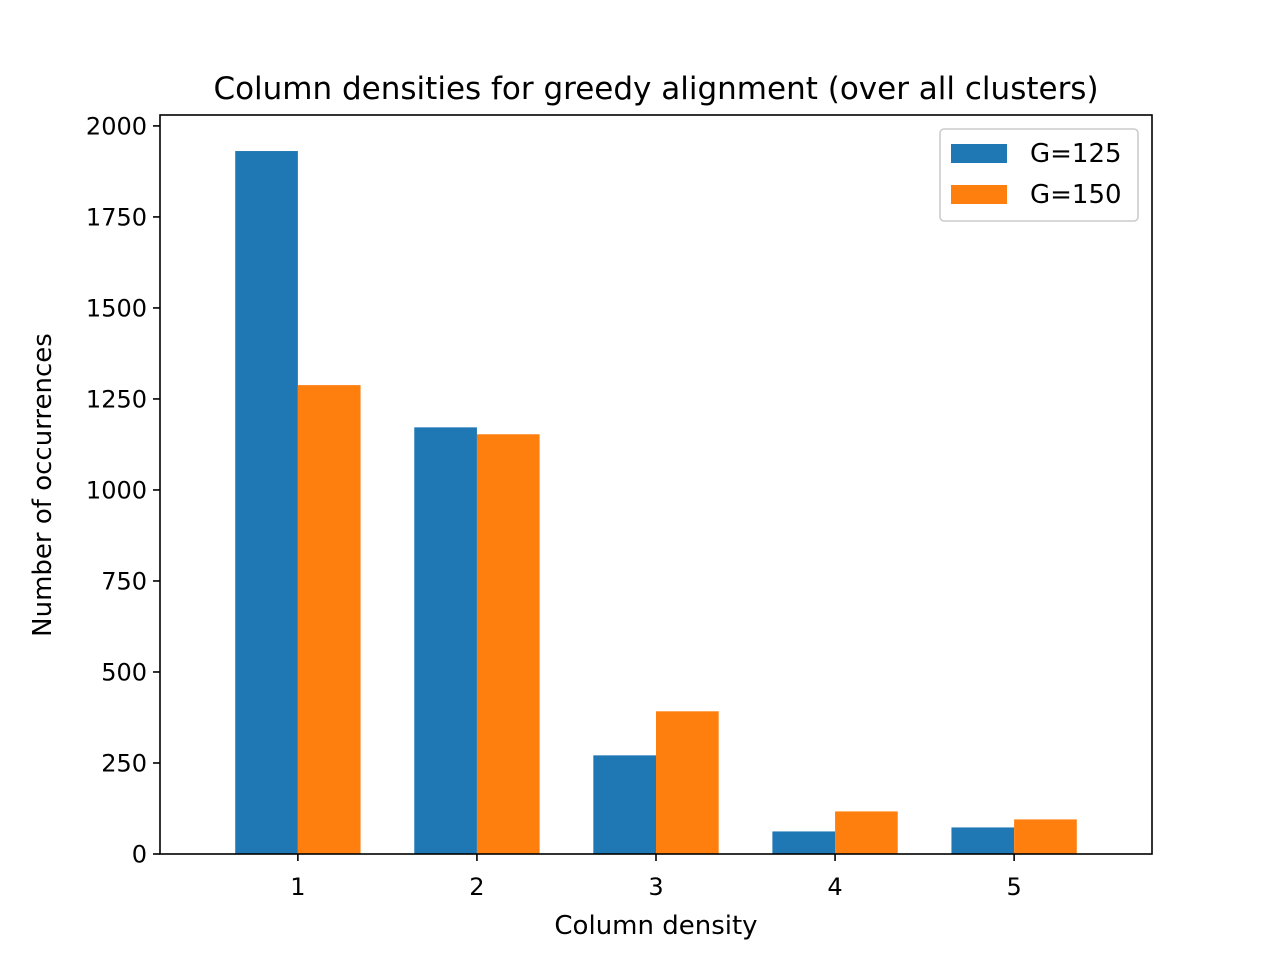 The image size is (1280, 960). Describe the element at coordinates (297, 887) in the screenshot. I see `x-tick-label: 1` at that location.